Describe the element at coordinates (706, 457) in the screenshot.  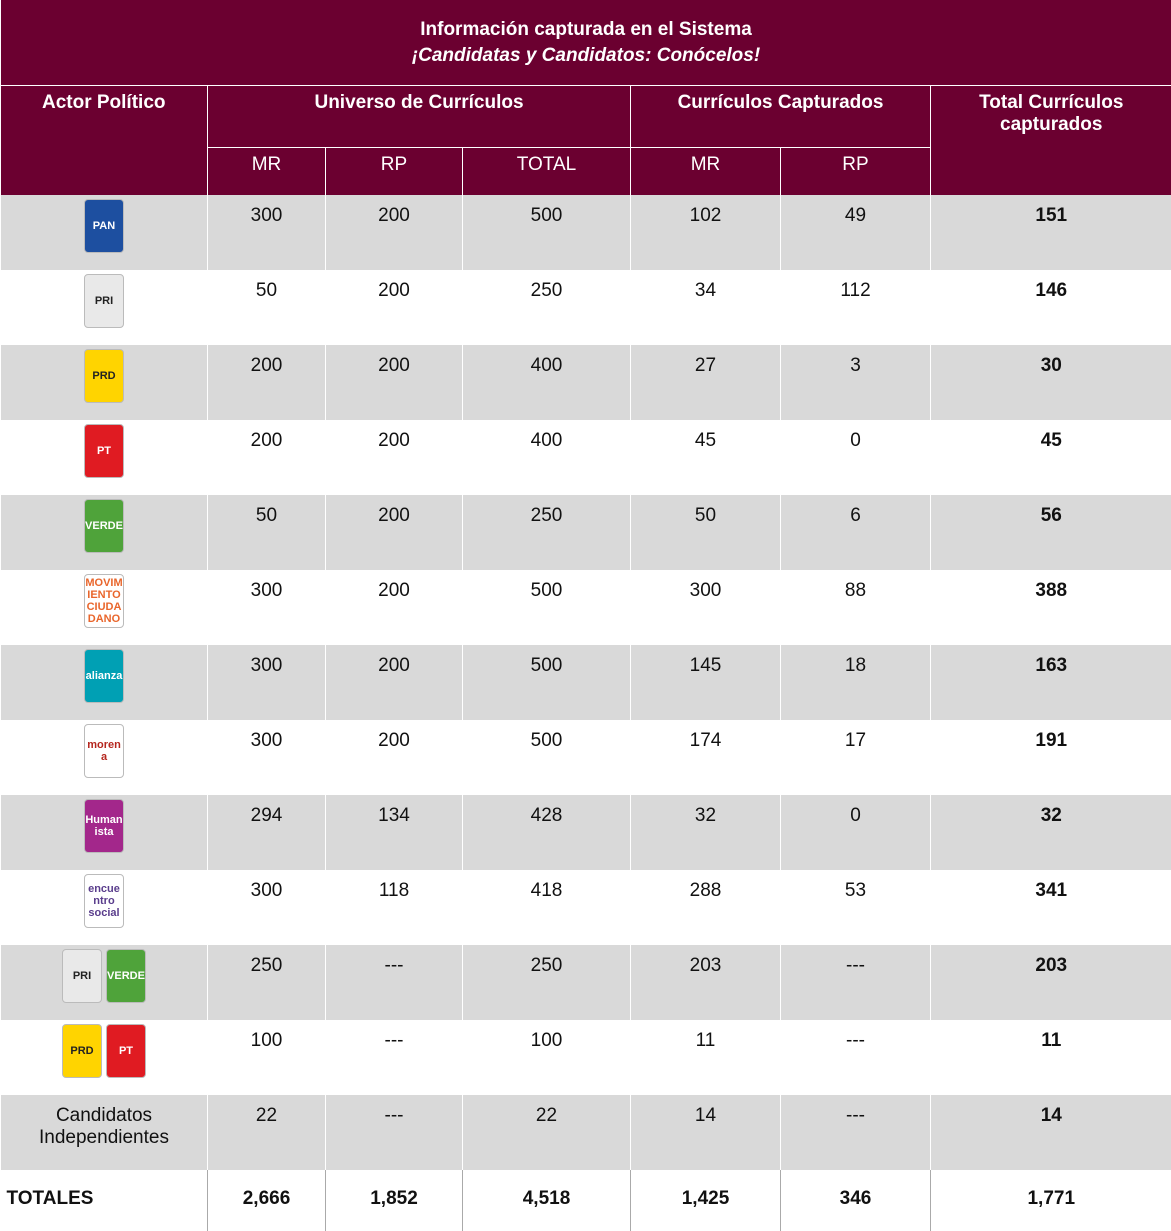
I see `value-cell: 45` at that location.